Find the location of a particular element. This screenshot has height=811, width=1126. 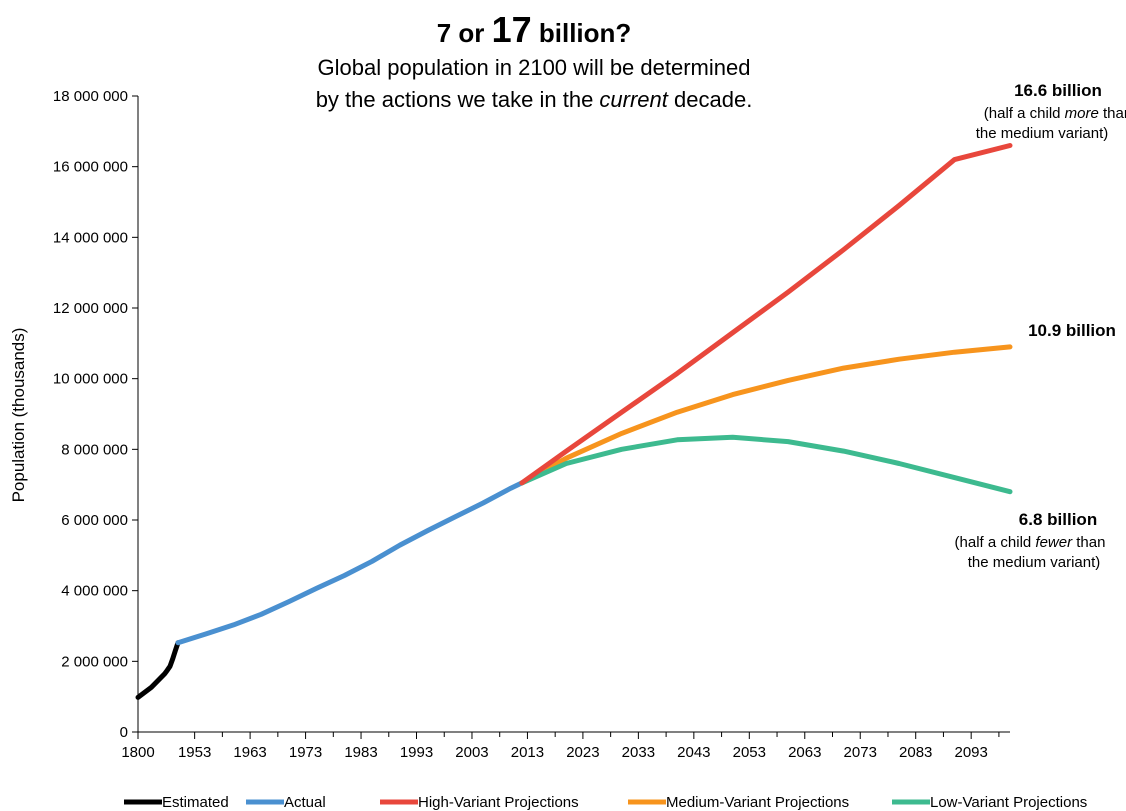

annotation-high-note2: the medium variant) is located at coordinates (1042, 133).